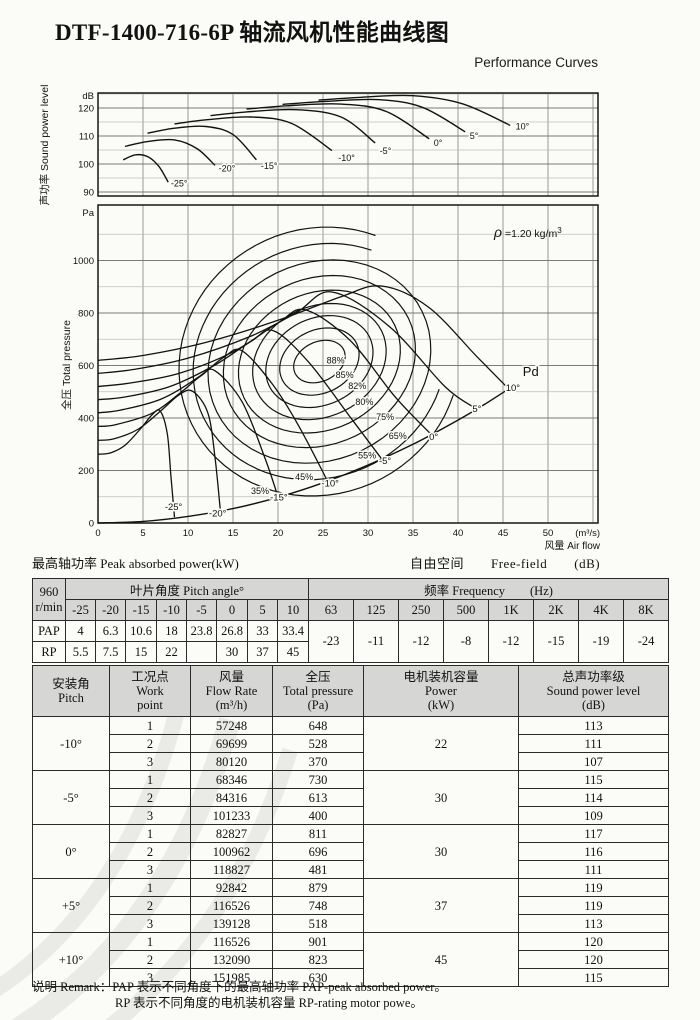  I want to click on freq-col-header: 250, so click(421, 610).